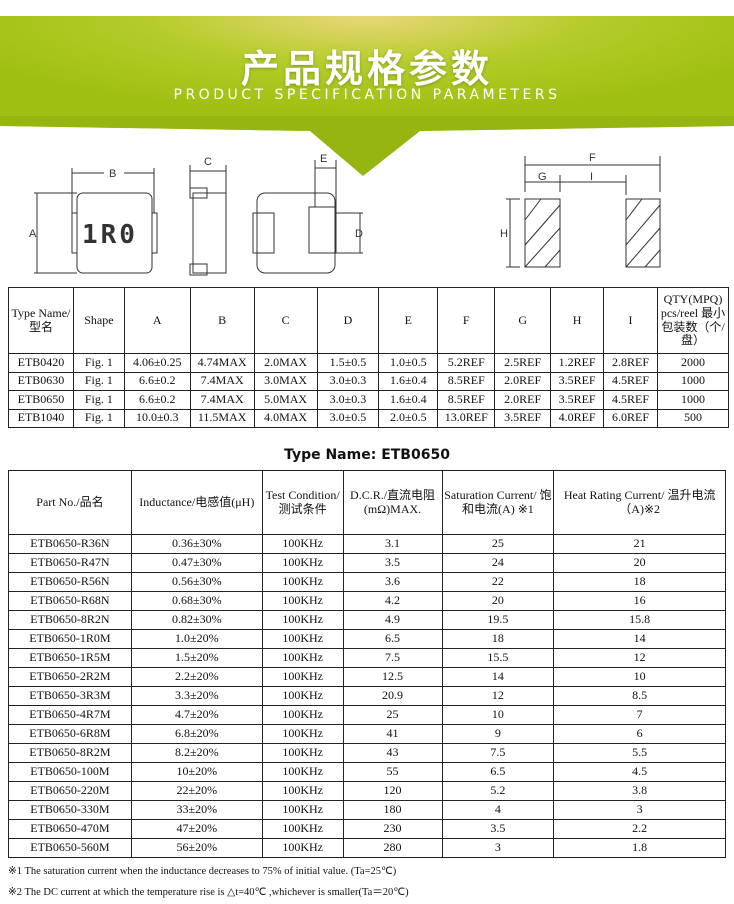  Describe the element at coordinates (392, 563) in the screenshot. I see `table-cell: 3.5` at that location.